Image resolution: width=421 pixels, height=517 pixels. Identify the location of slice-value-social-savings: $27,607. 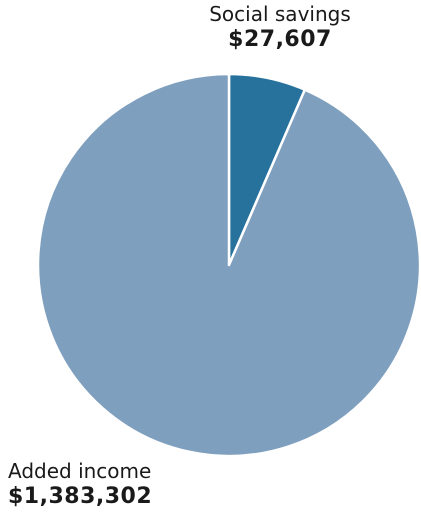
(280, 39).